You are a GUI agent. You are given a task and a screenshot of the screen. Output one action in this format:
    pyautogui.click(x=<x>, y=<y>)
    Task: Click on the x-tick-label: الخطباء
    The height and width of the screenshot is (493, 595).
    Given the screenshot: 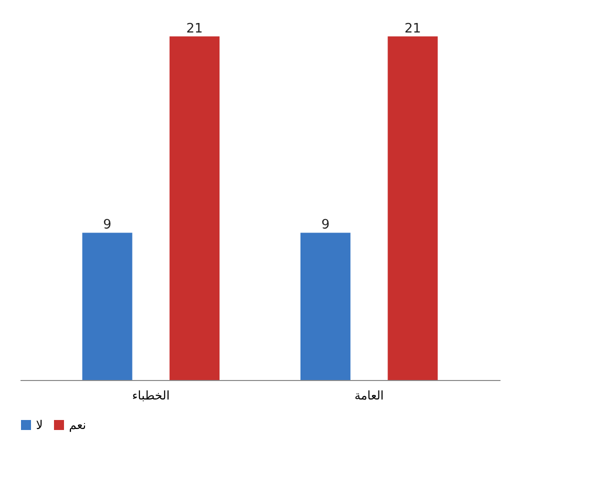 What is the action you would take?
    pyautogui.click(x=151, y=395)
    